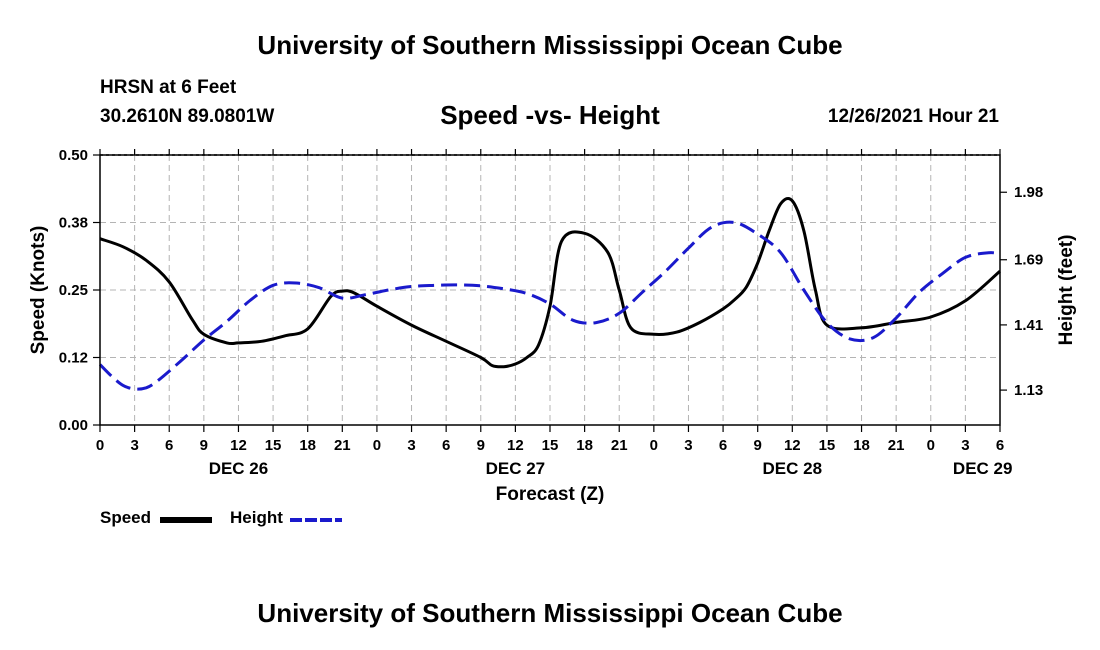 The image size is (1100, 650). Describe the element at coordinates (516, 468) in the screenshot. I see `date-label: DEC 27` at that location.